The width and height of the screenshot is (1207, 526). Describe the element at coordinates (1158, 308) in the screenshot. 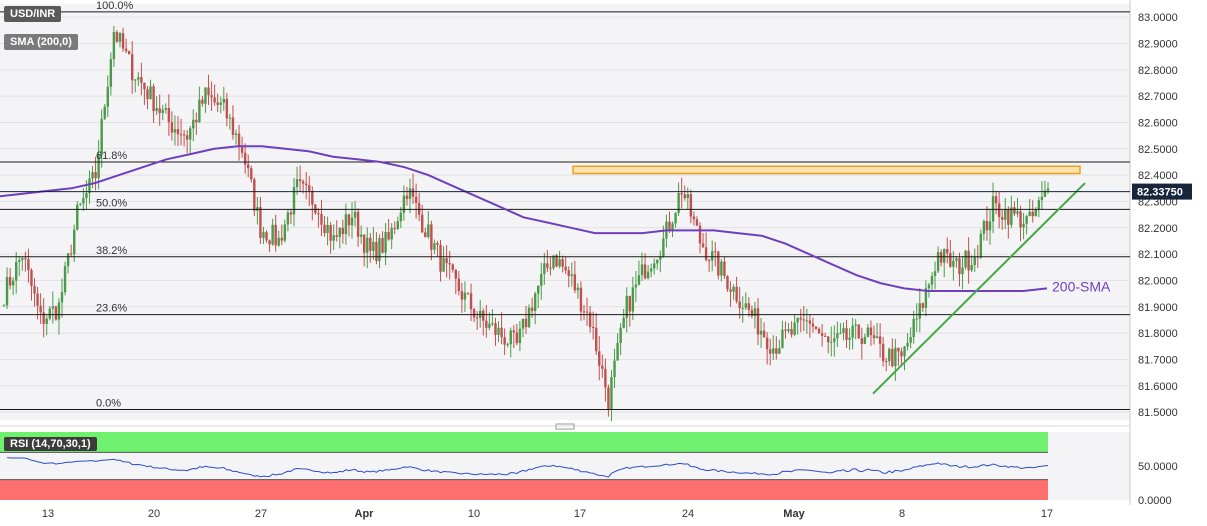

I see `y-tick-label: 81.9000` at that location.